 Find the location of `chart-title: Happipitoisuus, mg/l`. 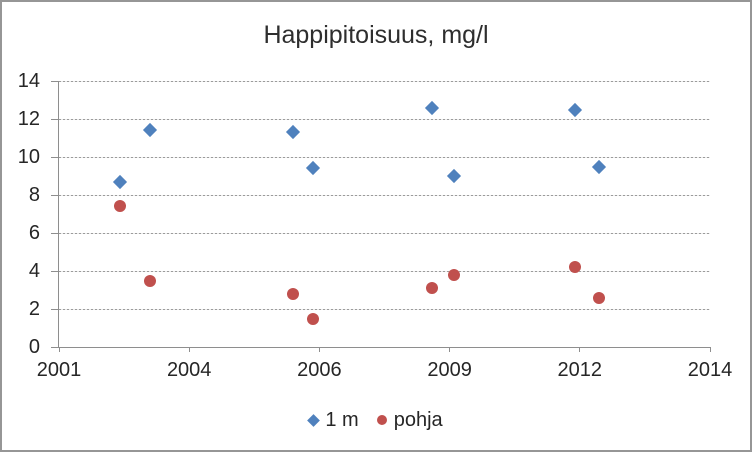

chart-title: Happipitoisuus, mg/l is located at coordinates (376, 35).